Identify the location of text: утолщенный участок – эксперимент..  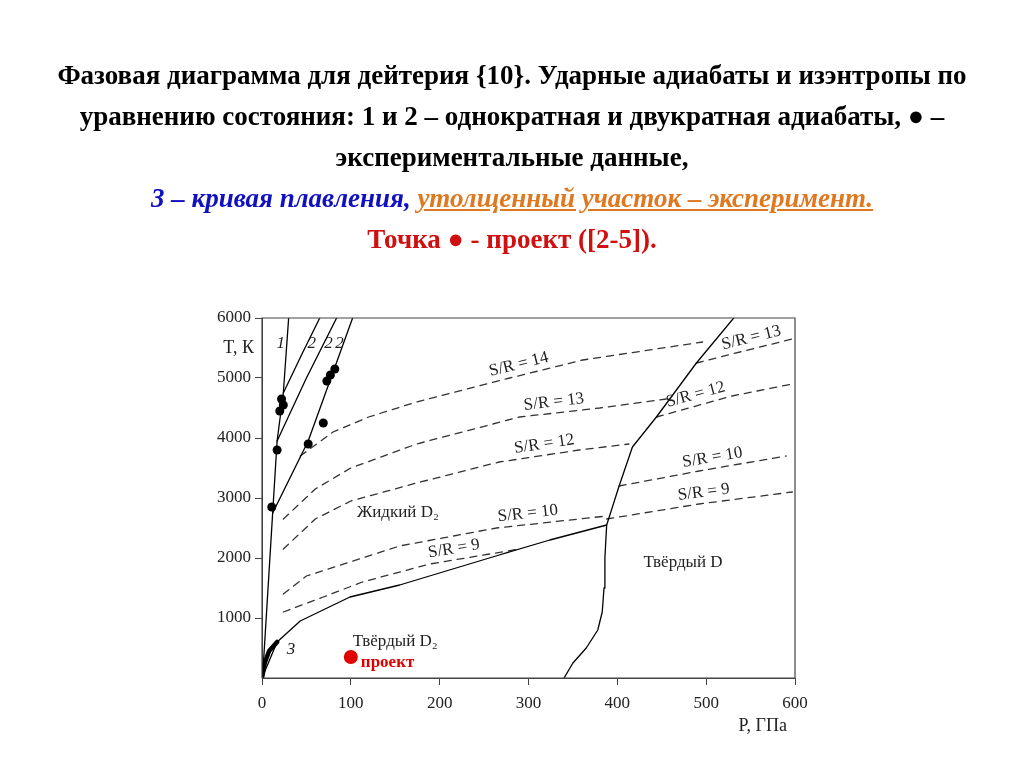
(645, 198).